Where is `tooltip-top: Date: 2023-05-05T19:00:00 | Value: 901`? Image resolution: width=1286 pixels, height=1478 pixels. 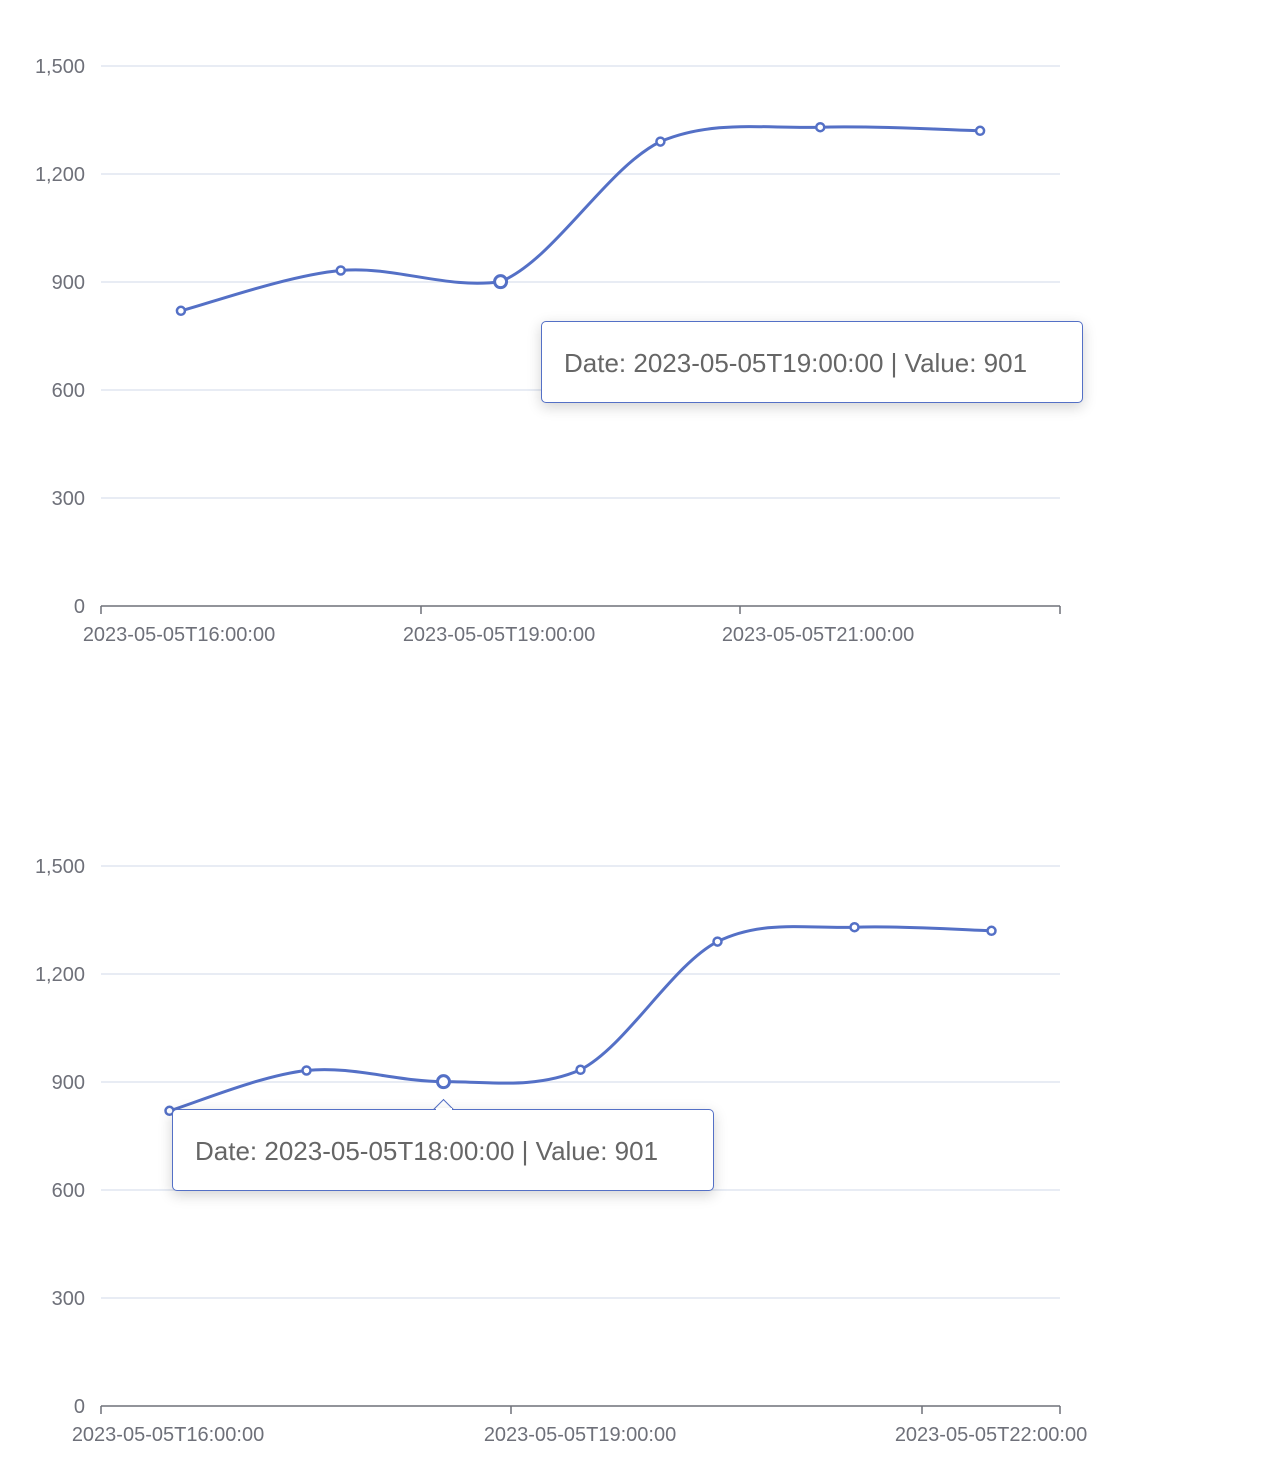
tooltip-top: Date: 2023-05-05T19:00:00 | Value: 901 is located at coordinates (812, 362).